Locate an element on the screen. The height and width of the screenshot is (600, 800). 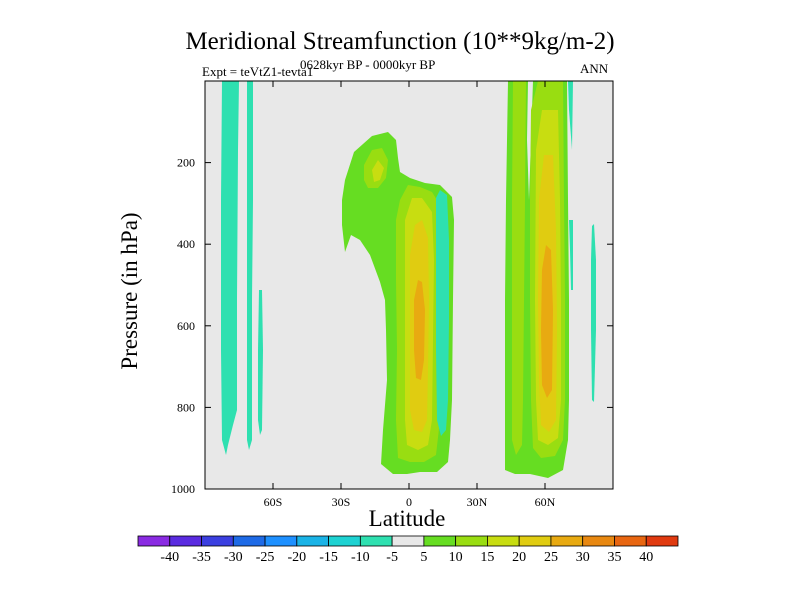
colorbar-label: 25 is located at coordinates (551, 557).